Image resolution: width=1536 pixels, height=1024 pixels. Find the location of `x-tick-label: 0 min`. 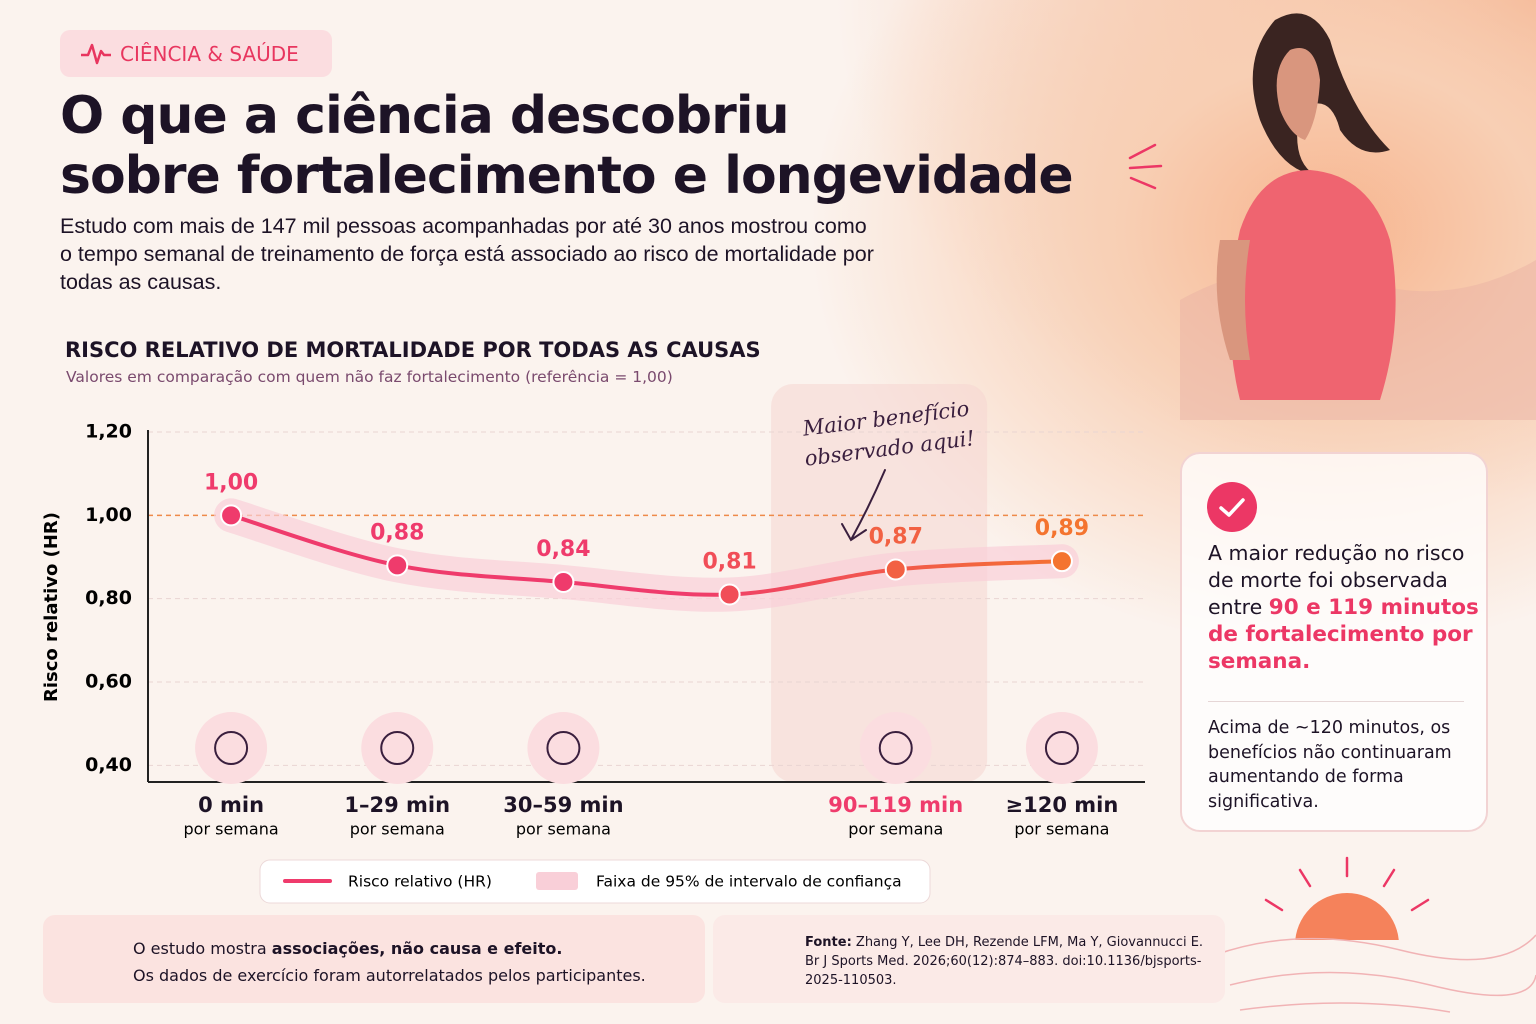

x-tick-label: 0 min is located at coordinates (231, 805).